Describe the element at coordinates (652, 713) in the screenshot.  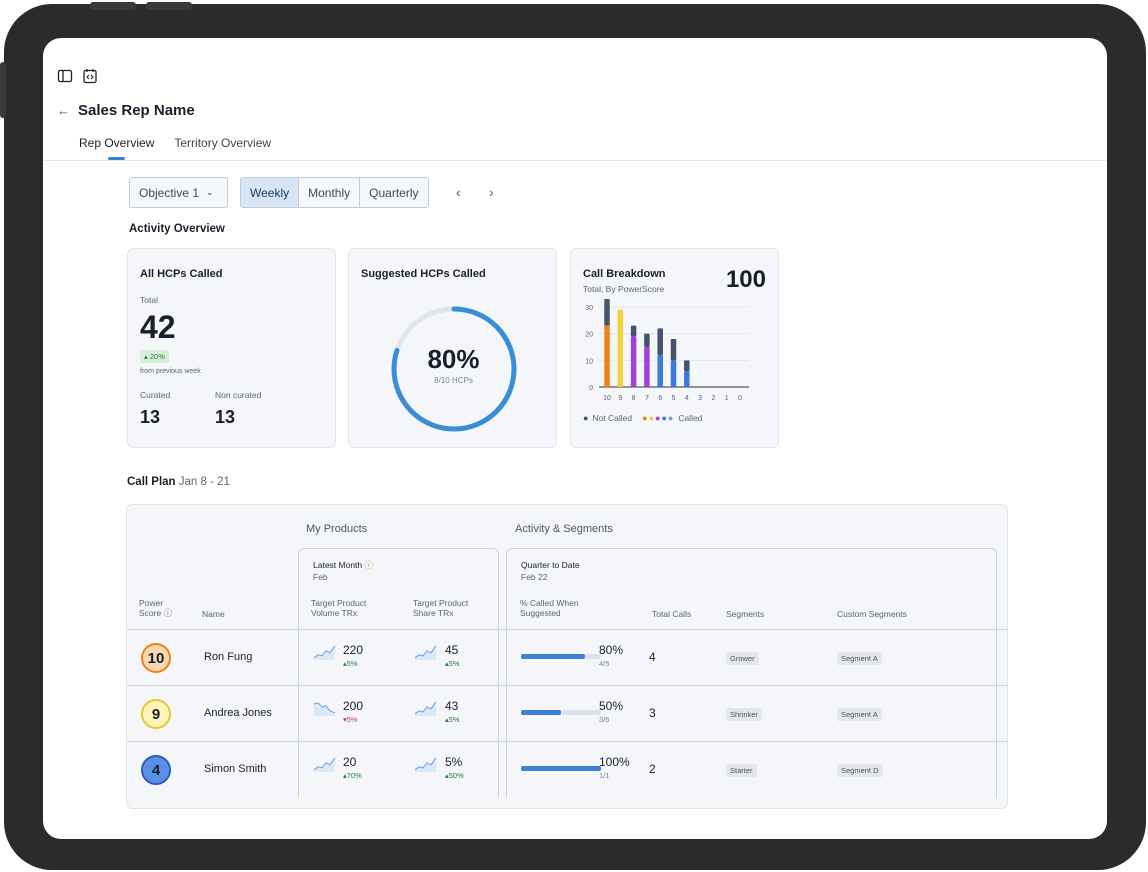
I see `total-calls: 3` at that location.